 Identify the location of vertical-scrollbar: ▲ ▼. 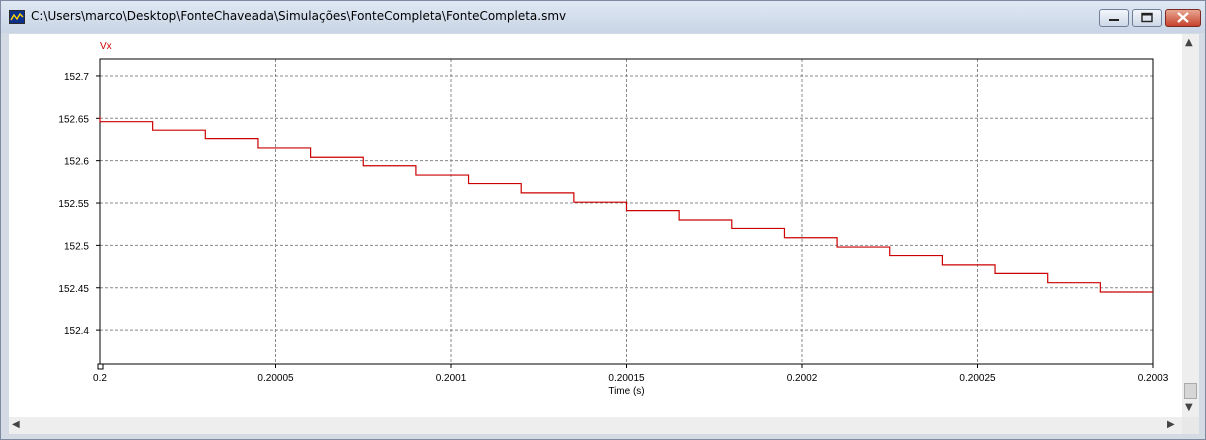
(1190, 225).